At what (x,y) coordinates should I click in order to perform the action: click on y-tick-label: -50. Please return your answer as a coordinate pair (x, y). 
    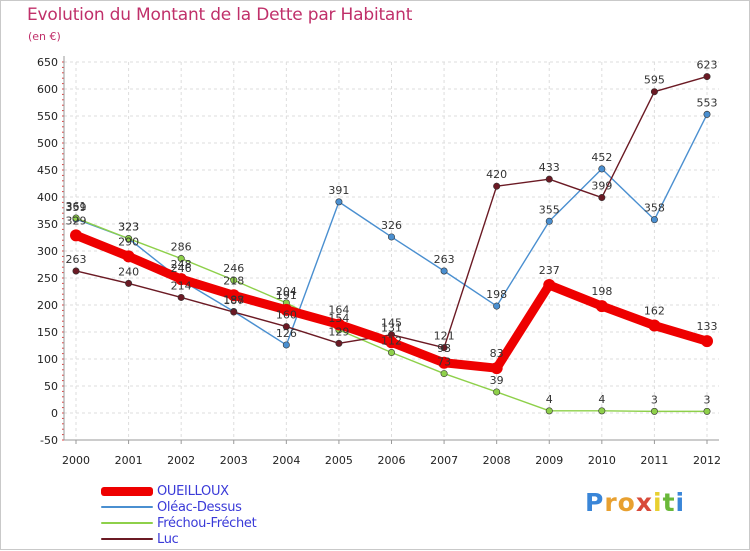
    Looking at the image, I should click on (49, 440).